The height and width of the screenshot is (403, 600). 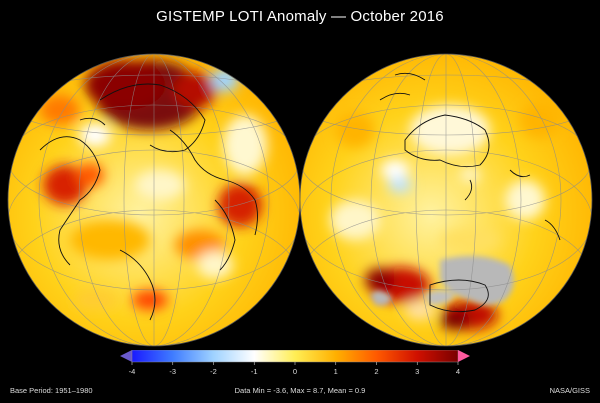 I want to click on colorbar-tick-label: 1, so click(x=336, y=371).